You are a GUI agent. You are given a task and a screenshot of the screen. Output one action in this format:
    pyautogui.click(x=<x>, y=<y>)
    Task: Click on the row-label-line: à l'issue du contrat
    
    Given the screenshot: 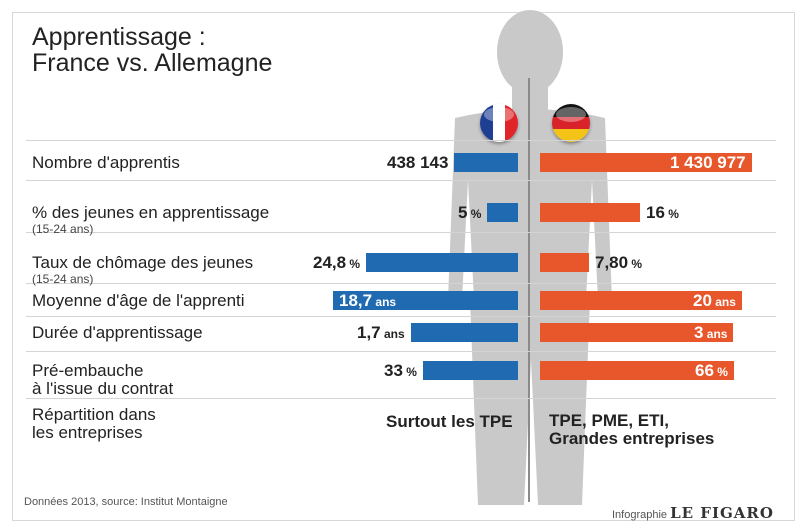 What is the action you would take?
    pyautogui.click(x=103, y=388)
    